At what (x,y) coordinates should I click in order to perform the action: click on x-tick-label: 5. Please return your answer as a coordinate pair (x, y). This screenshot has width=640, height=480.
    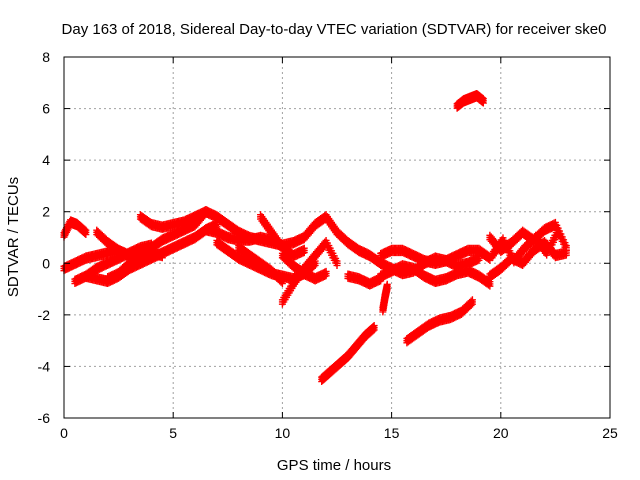
    Looking at the image, I should click on (173, 433).